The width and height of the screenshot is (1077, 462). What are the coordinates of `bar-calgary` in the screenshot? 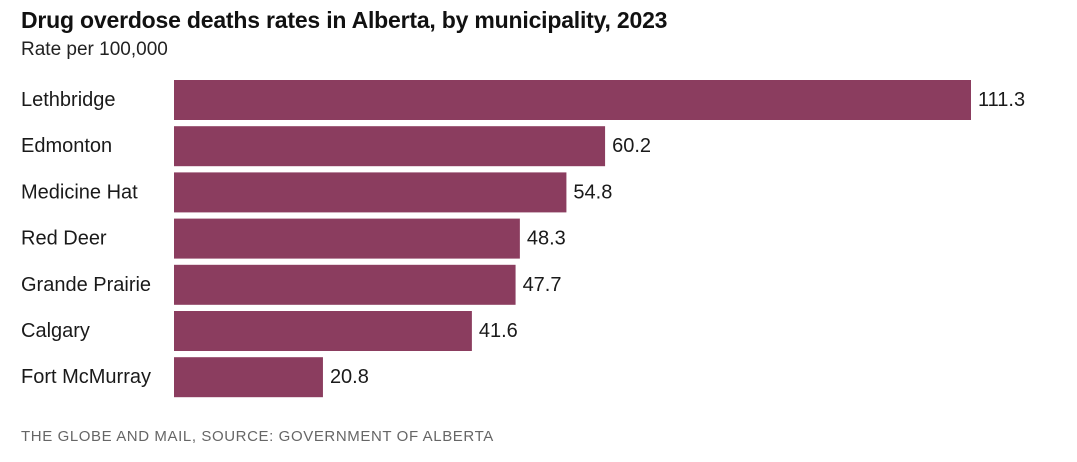 It's located at (323, 331).